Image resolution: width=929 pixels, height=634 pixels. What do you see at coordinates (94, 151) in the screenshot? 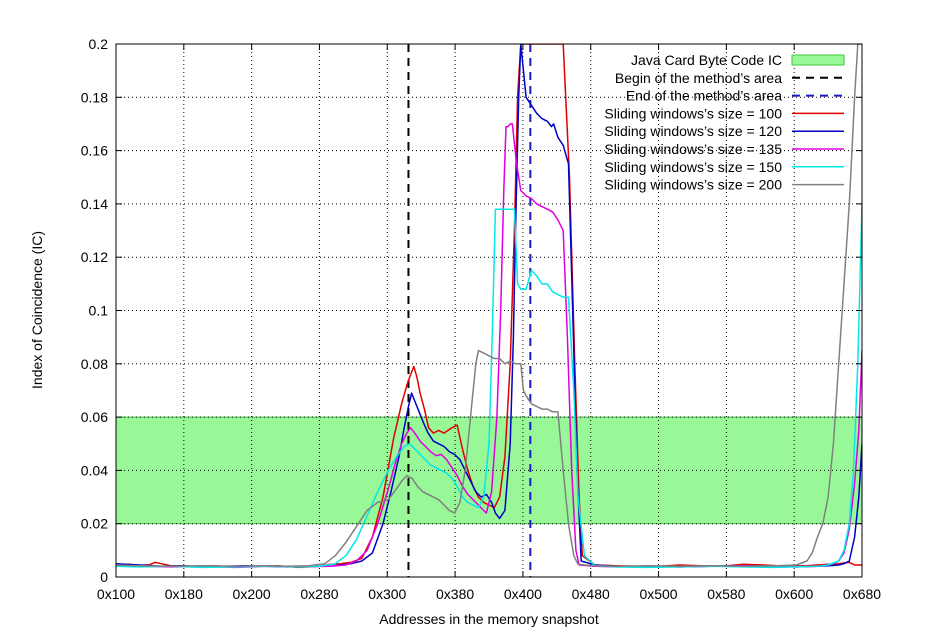
I see `y-tick-label: 0.16` at bounding box center [94, 151].